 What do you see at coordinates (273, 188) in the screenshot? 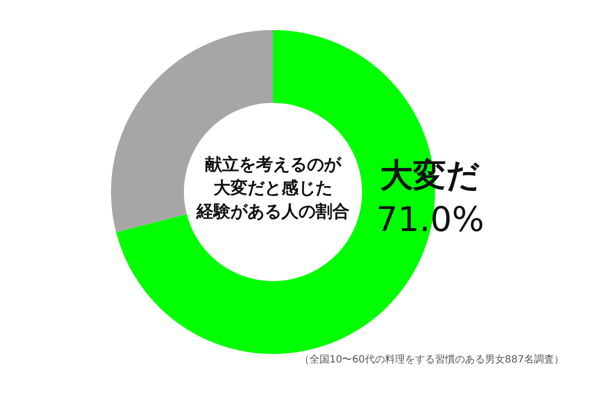
I see `text: 献立を考えるのが大変だと感じた経験がある人の割合` at bounding box center [273, 188].